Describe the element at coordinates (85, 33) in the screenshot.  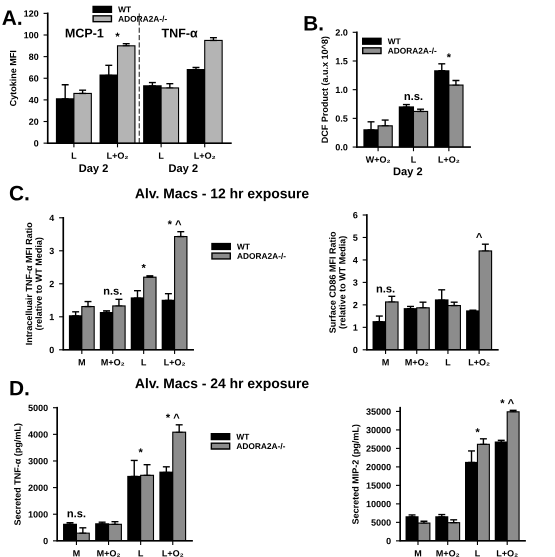
I see `annotation: MCP-1` at that location.